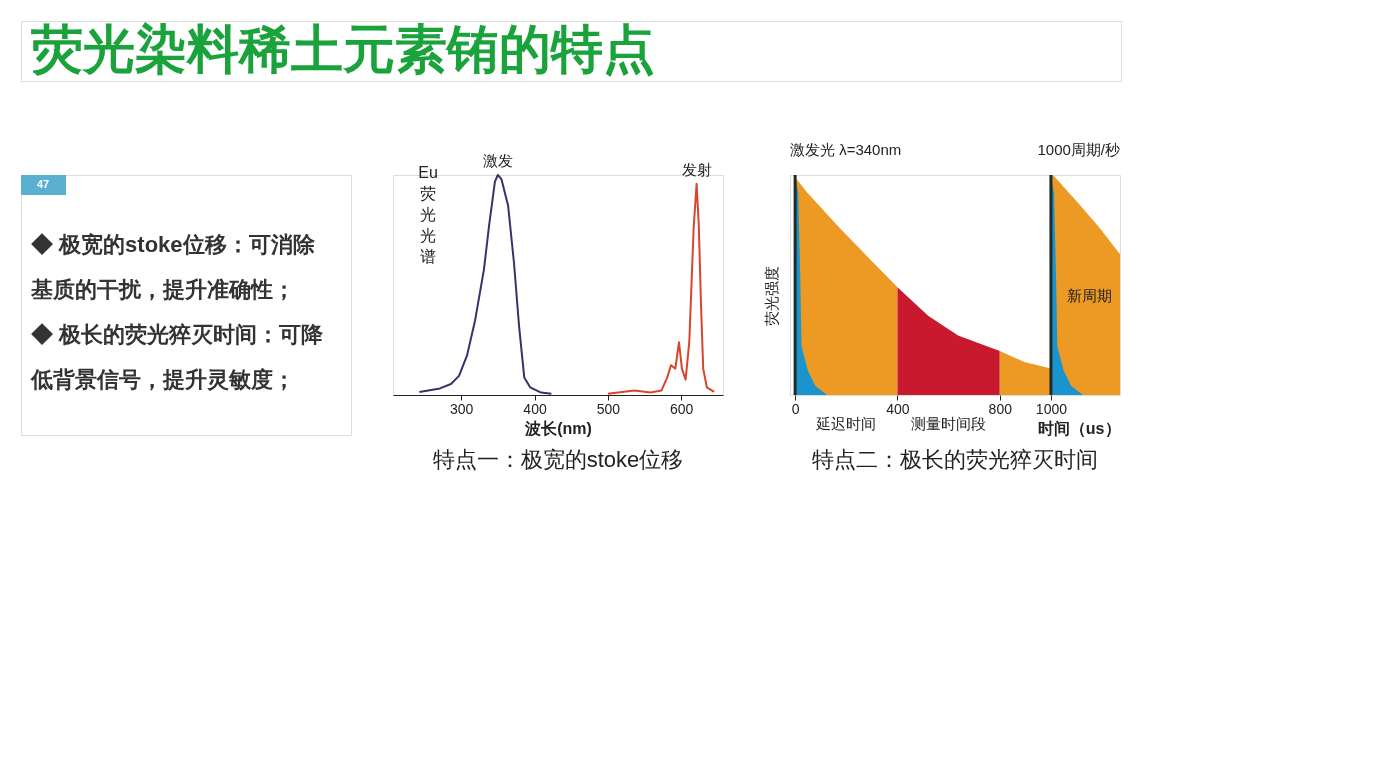 This screenshot has height=779, width=1392. I want to click on x-tick-label: 600, so click(682, 408).